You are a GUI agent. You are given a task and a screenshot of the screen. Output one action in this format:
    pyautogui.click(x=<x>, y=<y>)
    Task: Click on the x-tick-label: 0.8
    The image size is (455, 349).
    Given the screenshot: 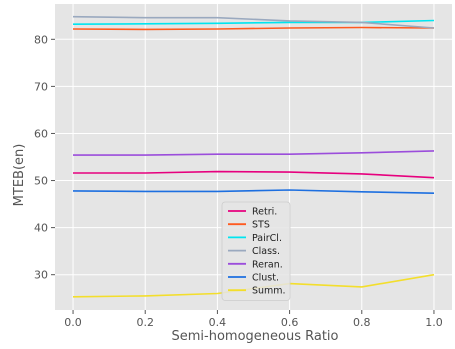 What is the action you would take?
    pyautogui.click(x=362, y=322)
    